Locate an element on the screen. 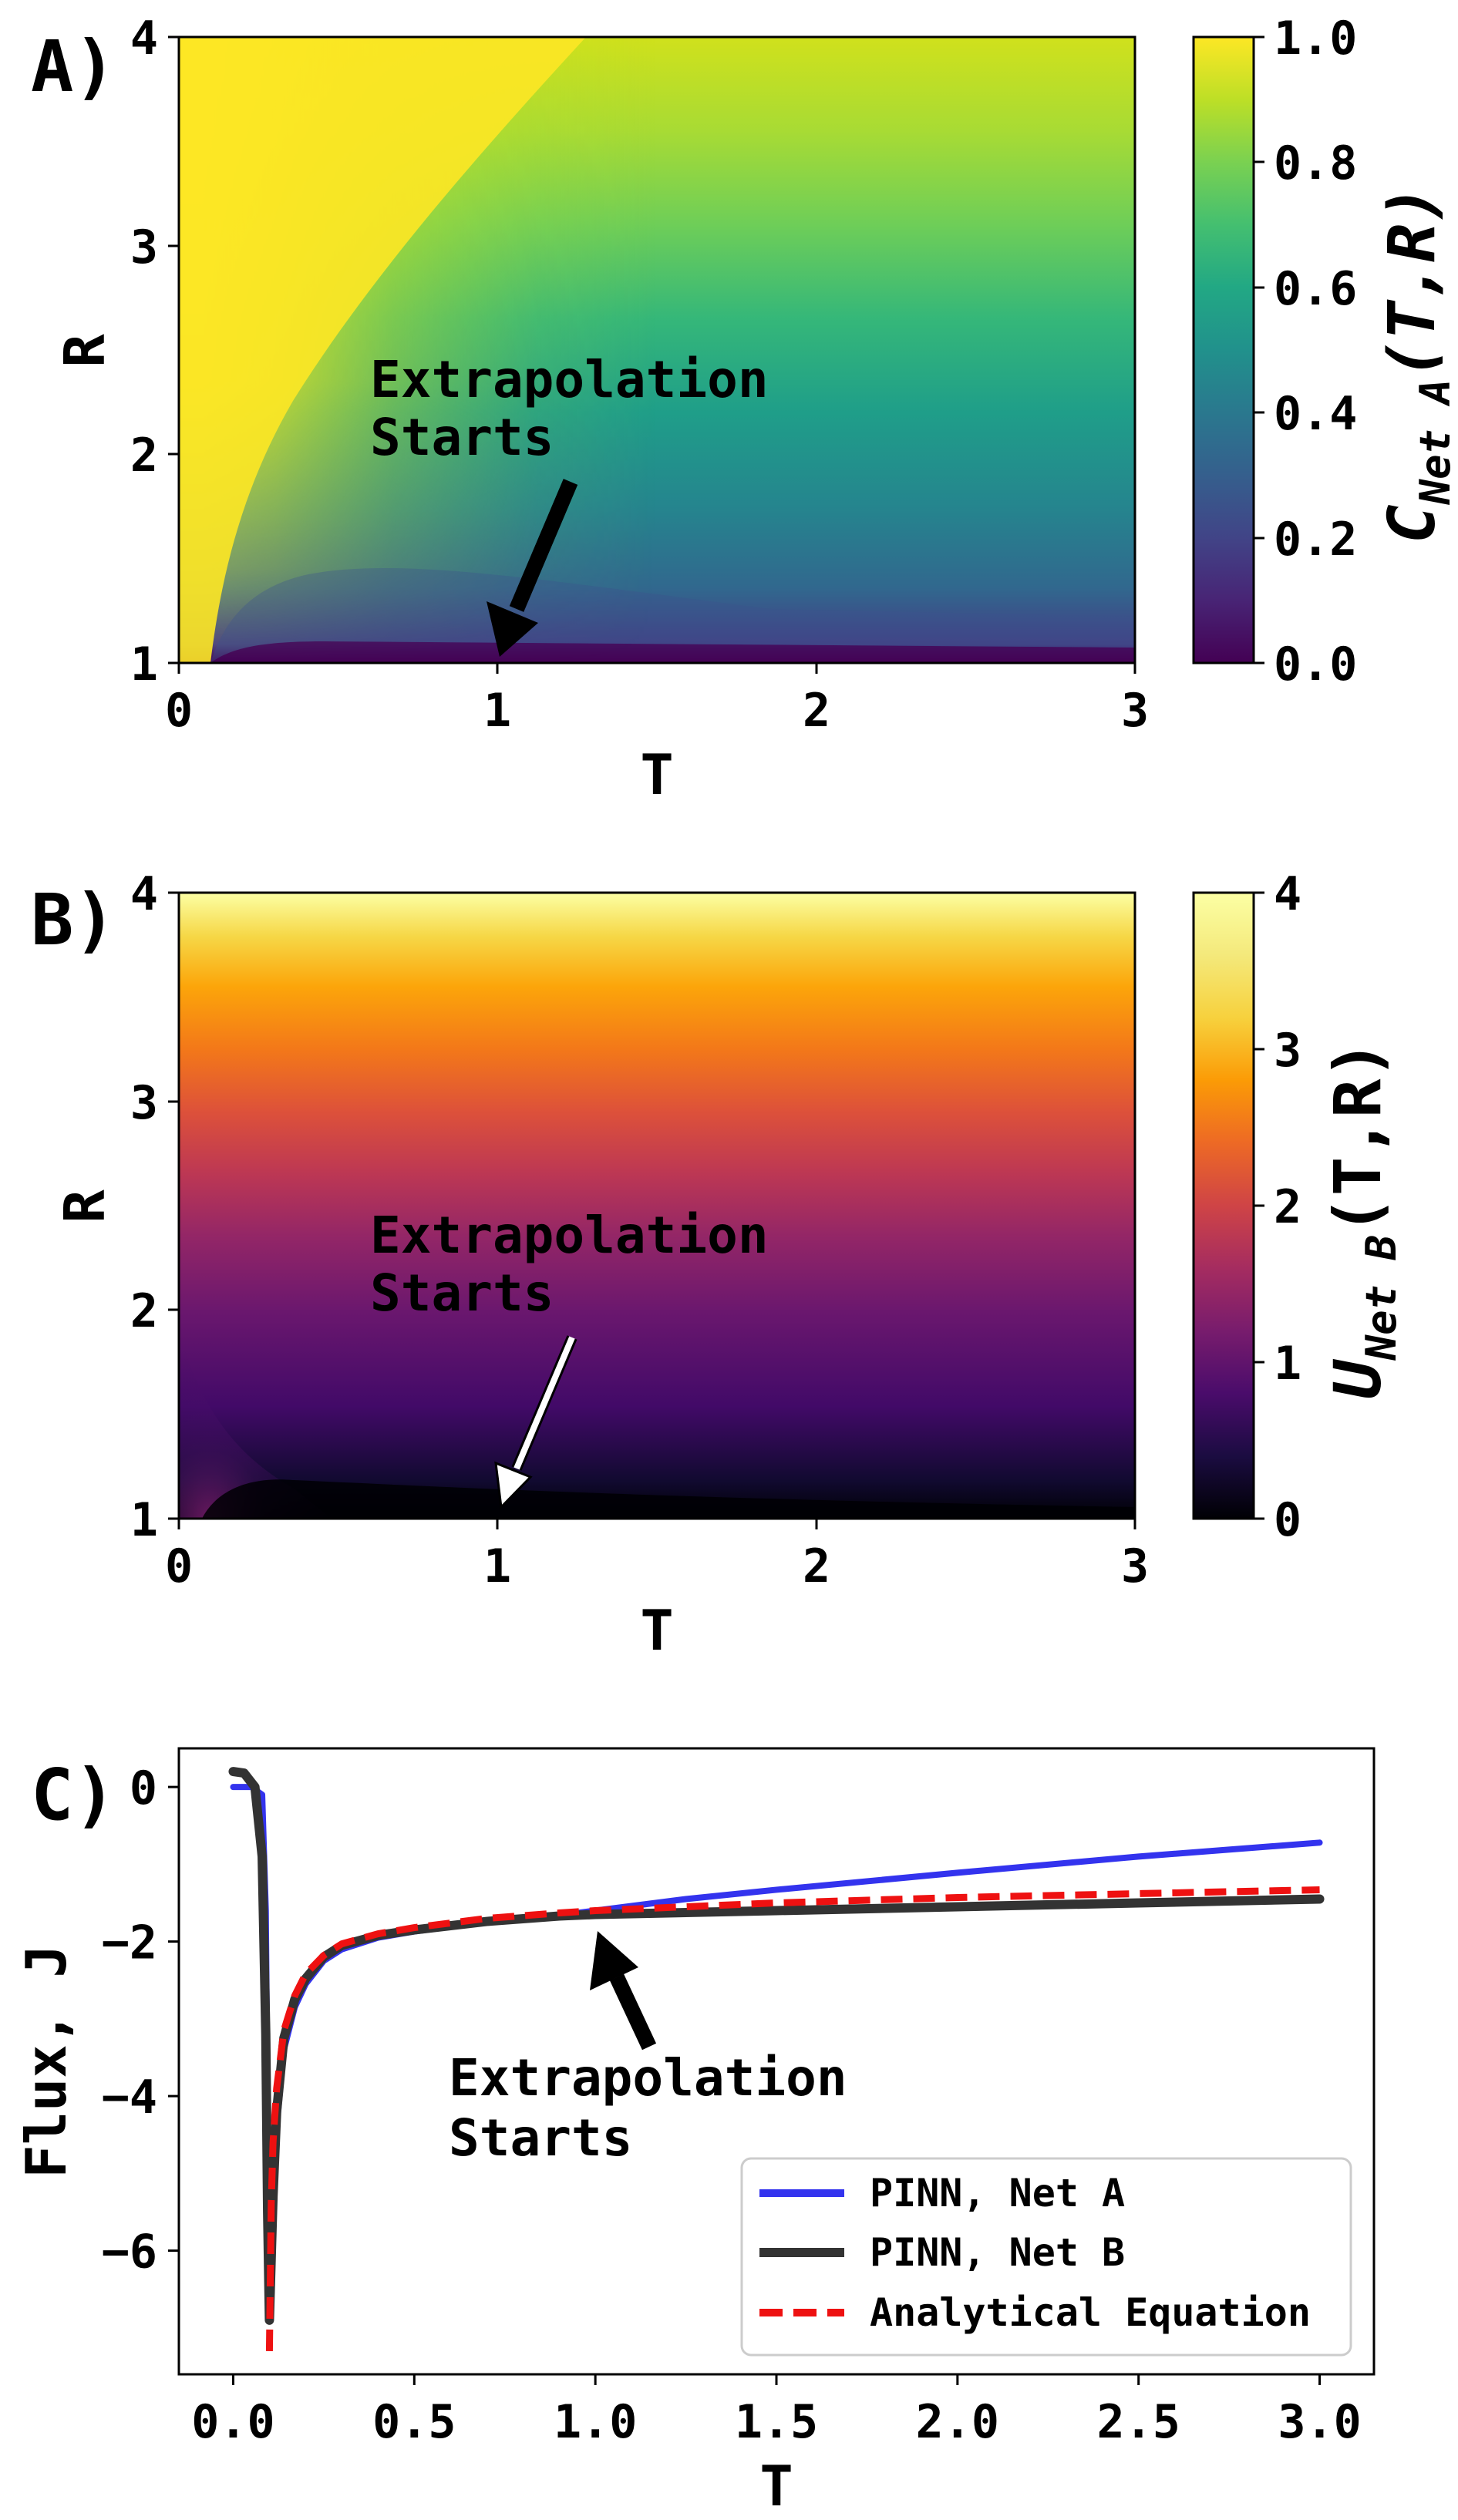  panel-b-colorbar-ticks: 0 1 2 3 4 is located at coordinates (1277, 1207).